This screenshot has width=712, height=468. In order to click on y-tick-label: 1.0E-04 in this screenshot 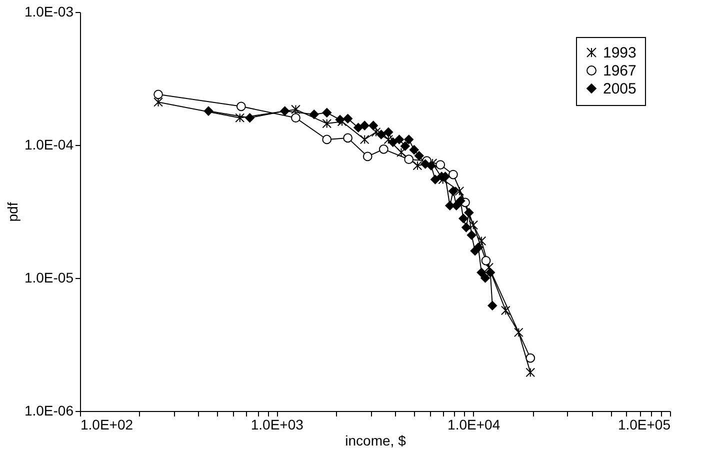, I will do `click(49, 144)`.